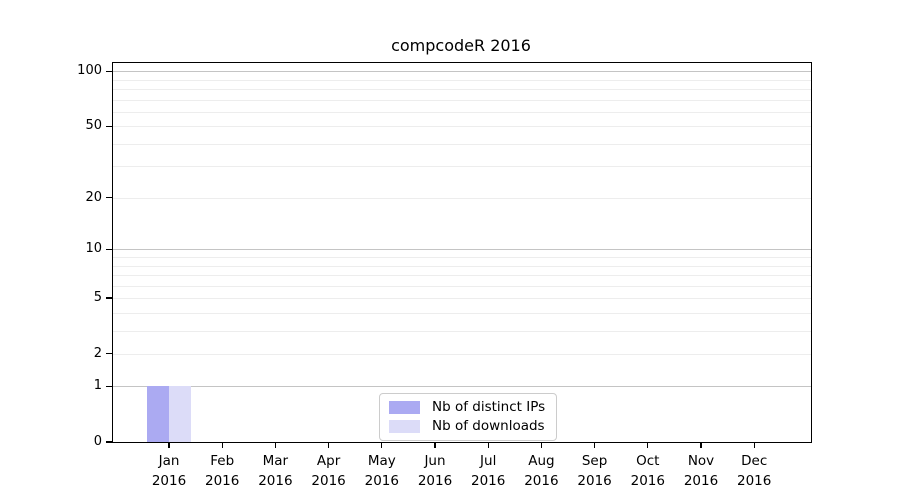 The width and height of the screenshot is (900, 500). What do you see at coordinates (93, 197) in the screenshot?
I see `y-tick-label: 20` at bounding box center [93, 197].